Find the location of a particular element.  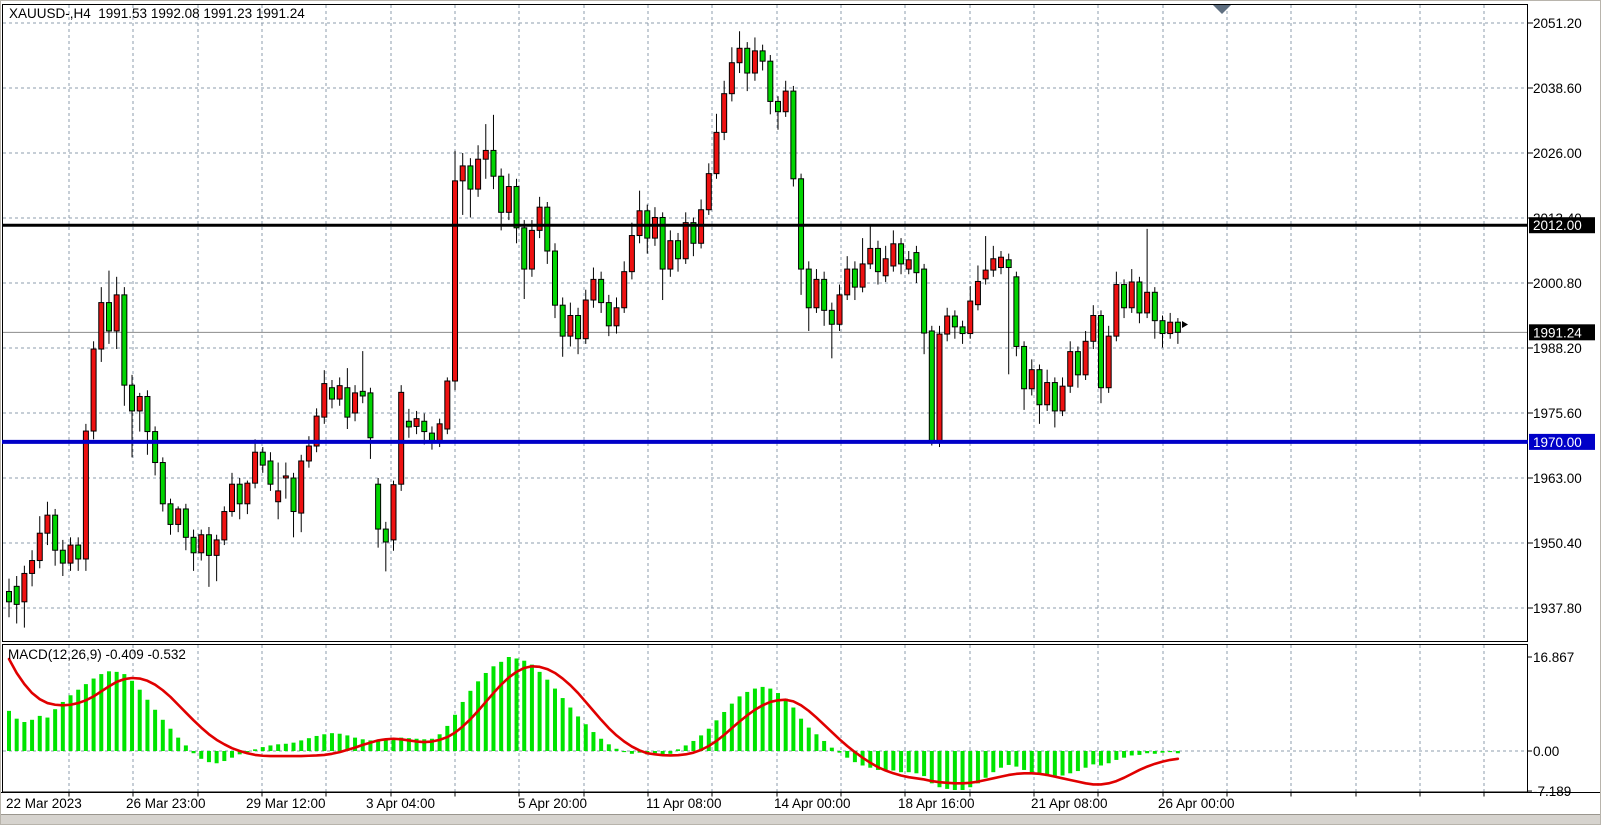

time-label: 18 Apr 16:00 is located at coordinates (936, 803).